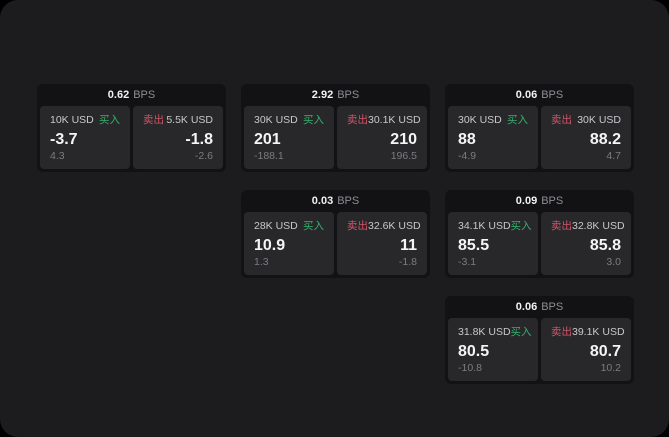 The image size is (669, 437). I want to click on sell-price: 210, so click(403, 139).